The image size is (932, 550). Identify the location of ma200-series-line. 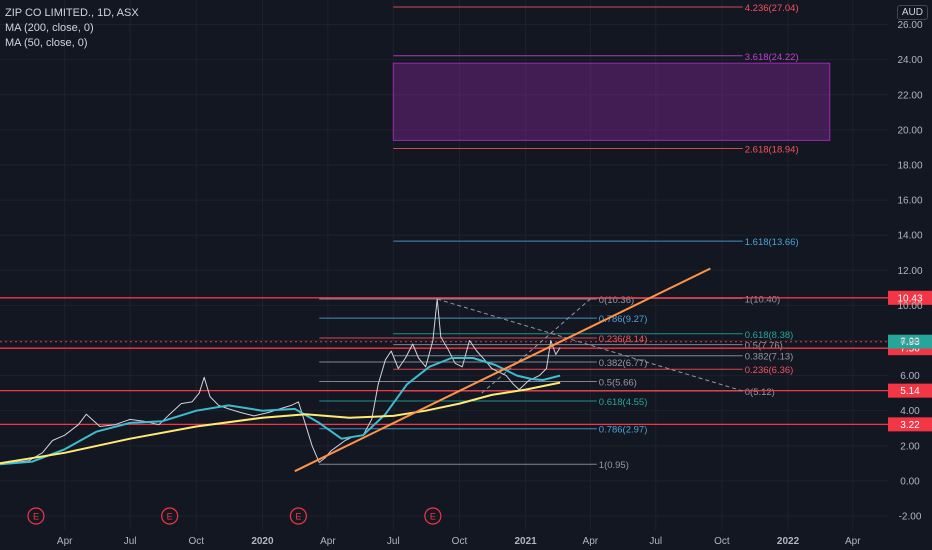
(280, 423).